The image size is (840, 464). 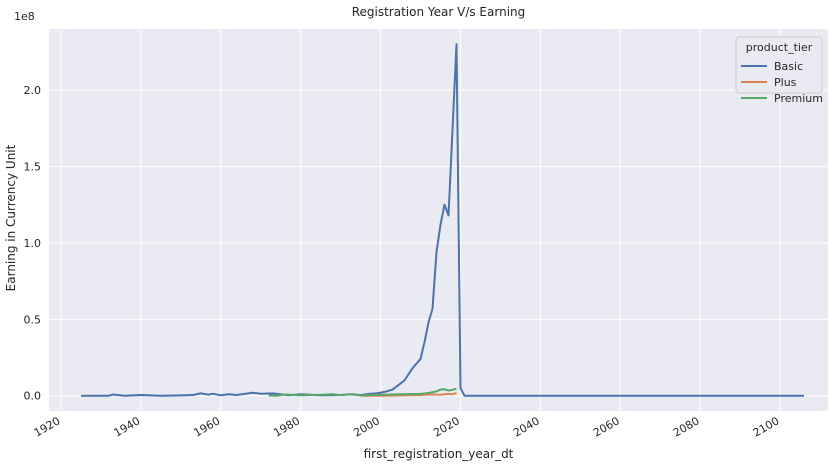 What do you see at coordinates (408, 394) in the screenshot?
I see `series-line-plus` at bounding box center [408, 394].